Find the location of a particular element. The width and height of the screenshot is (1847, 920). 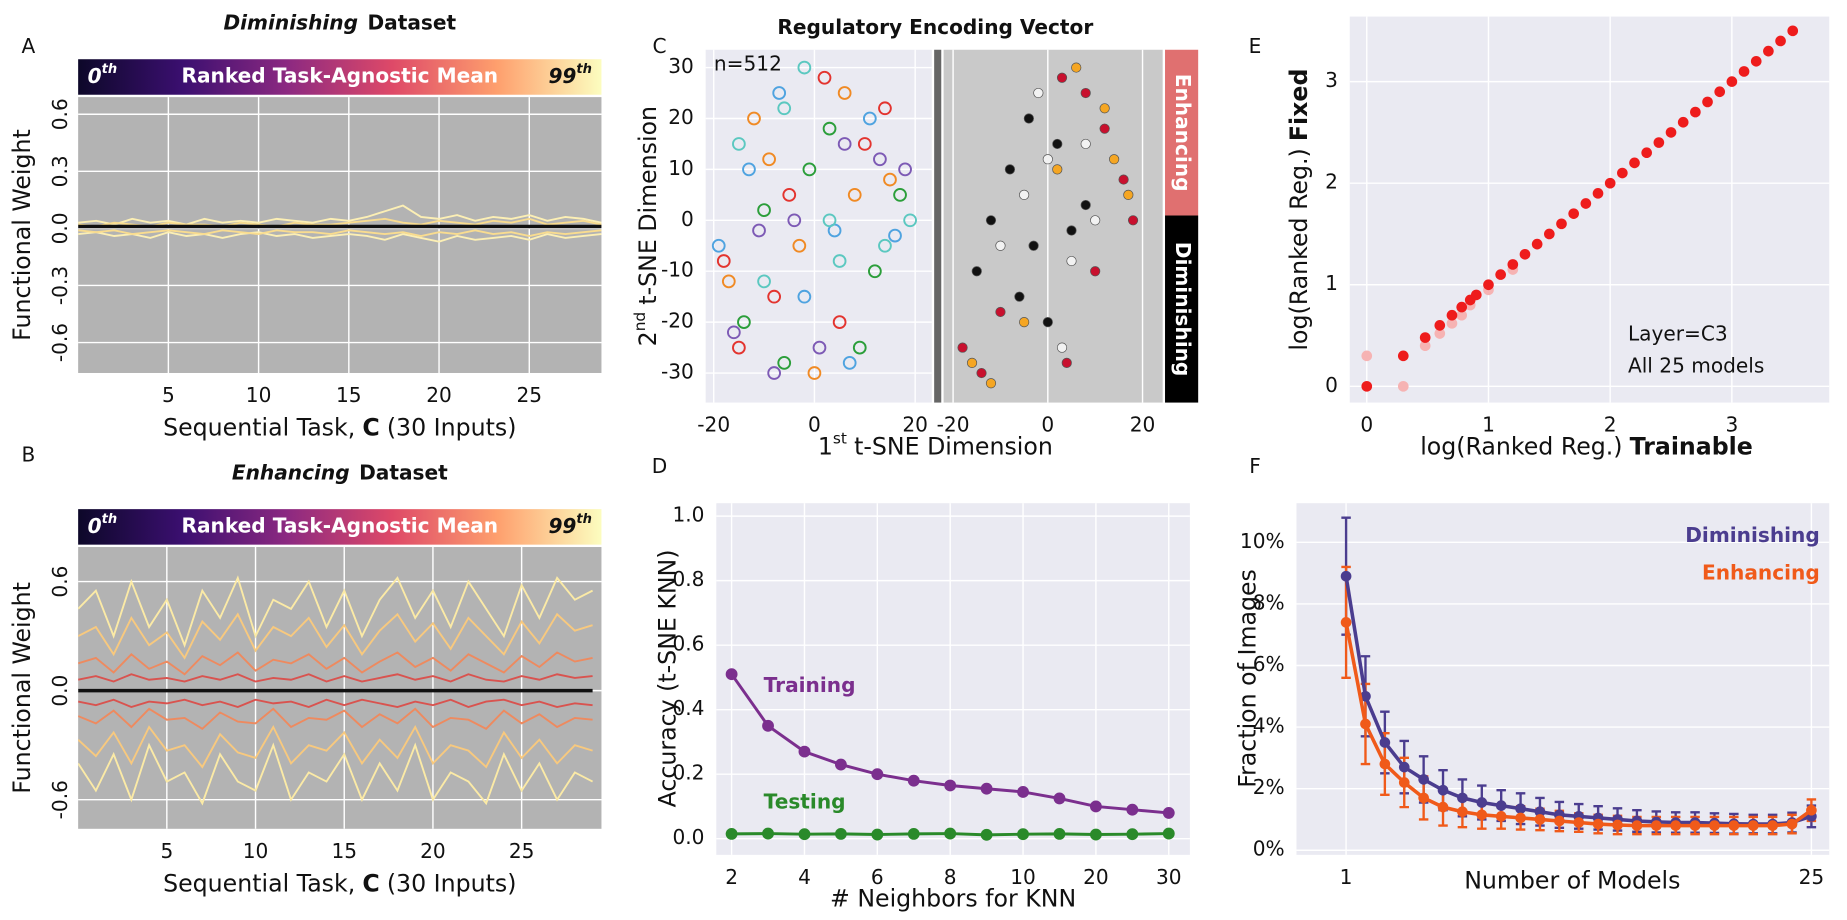

colorbar-low: 0th is located at coordinates (103, 75).